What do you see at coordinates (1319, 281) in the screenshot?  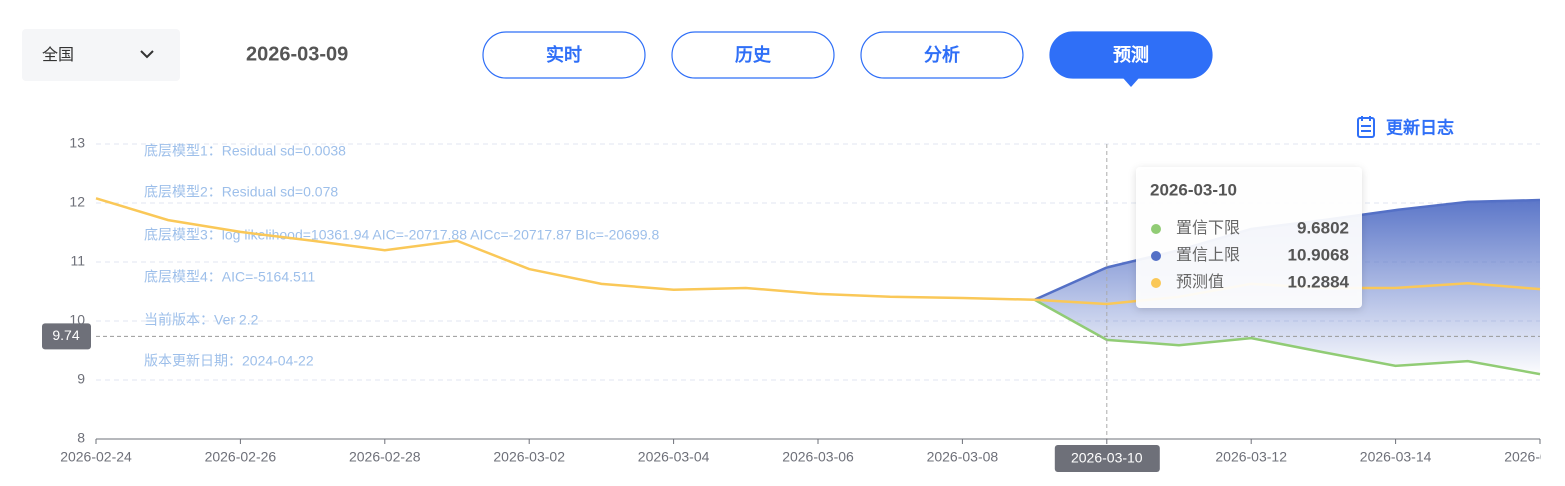 I see `tooltip-value: 10.2884` at bounding box center [1319, 281].